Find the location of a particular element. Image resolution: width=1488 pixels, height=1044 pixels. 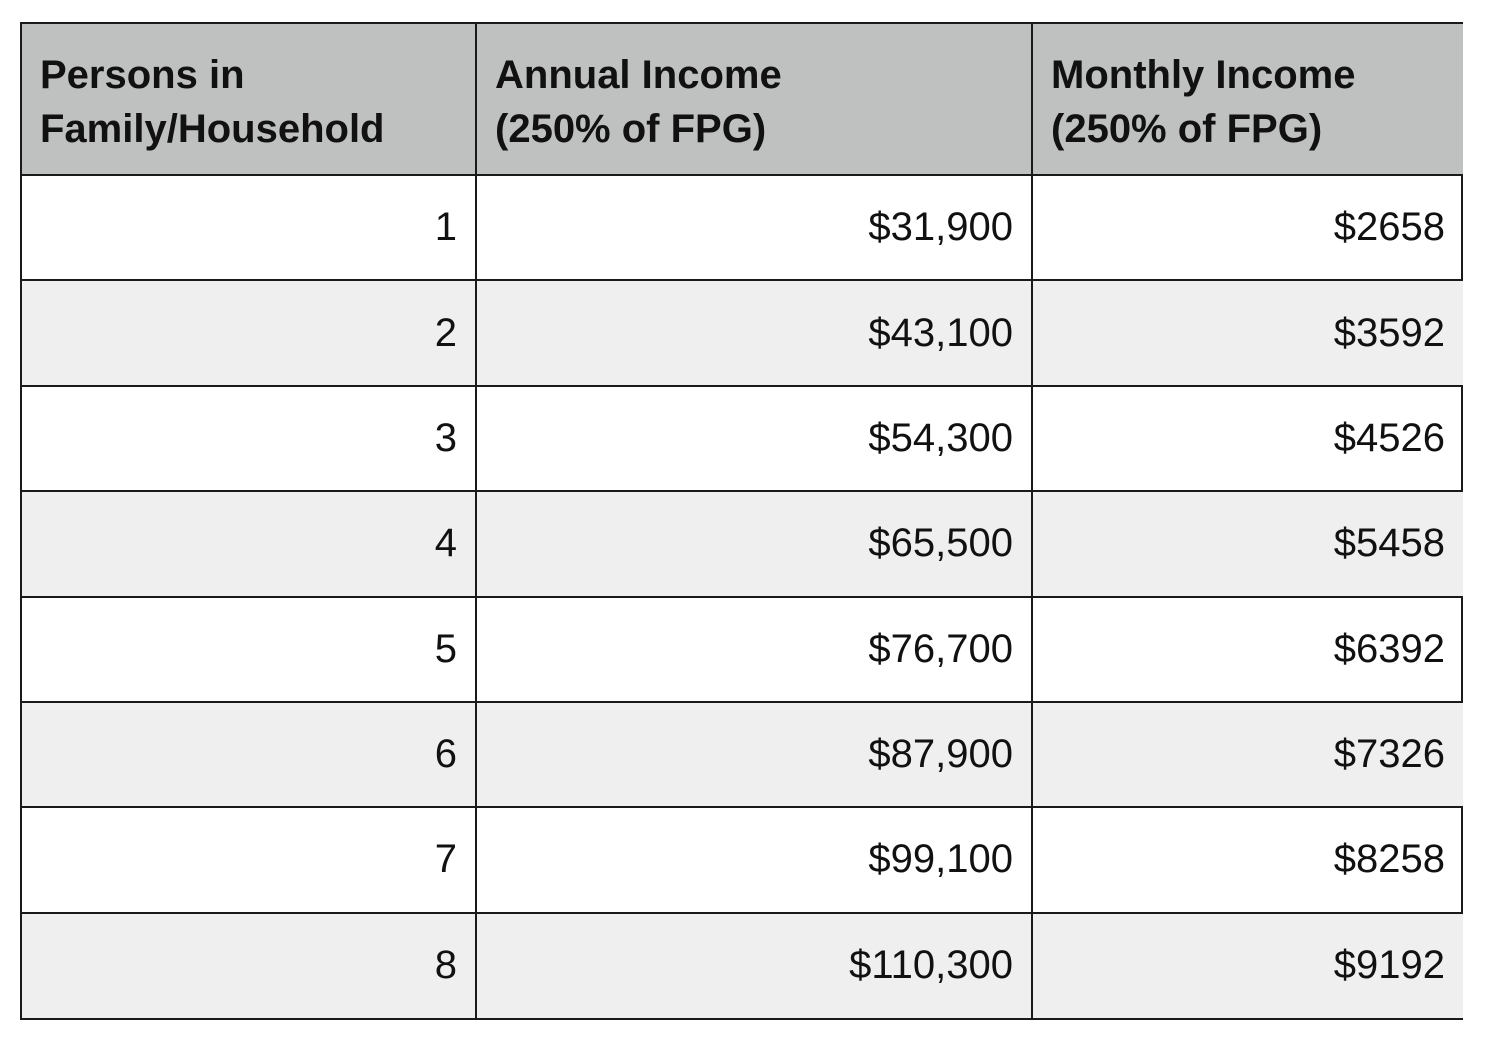

persons-cell: 3 is located at coordinates (249, 439).